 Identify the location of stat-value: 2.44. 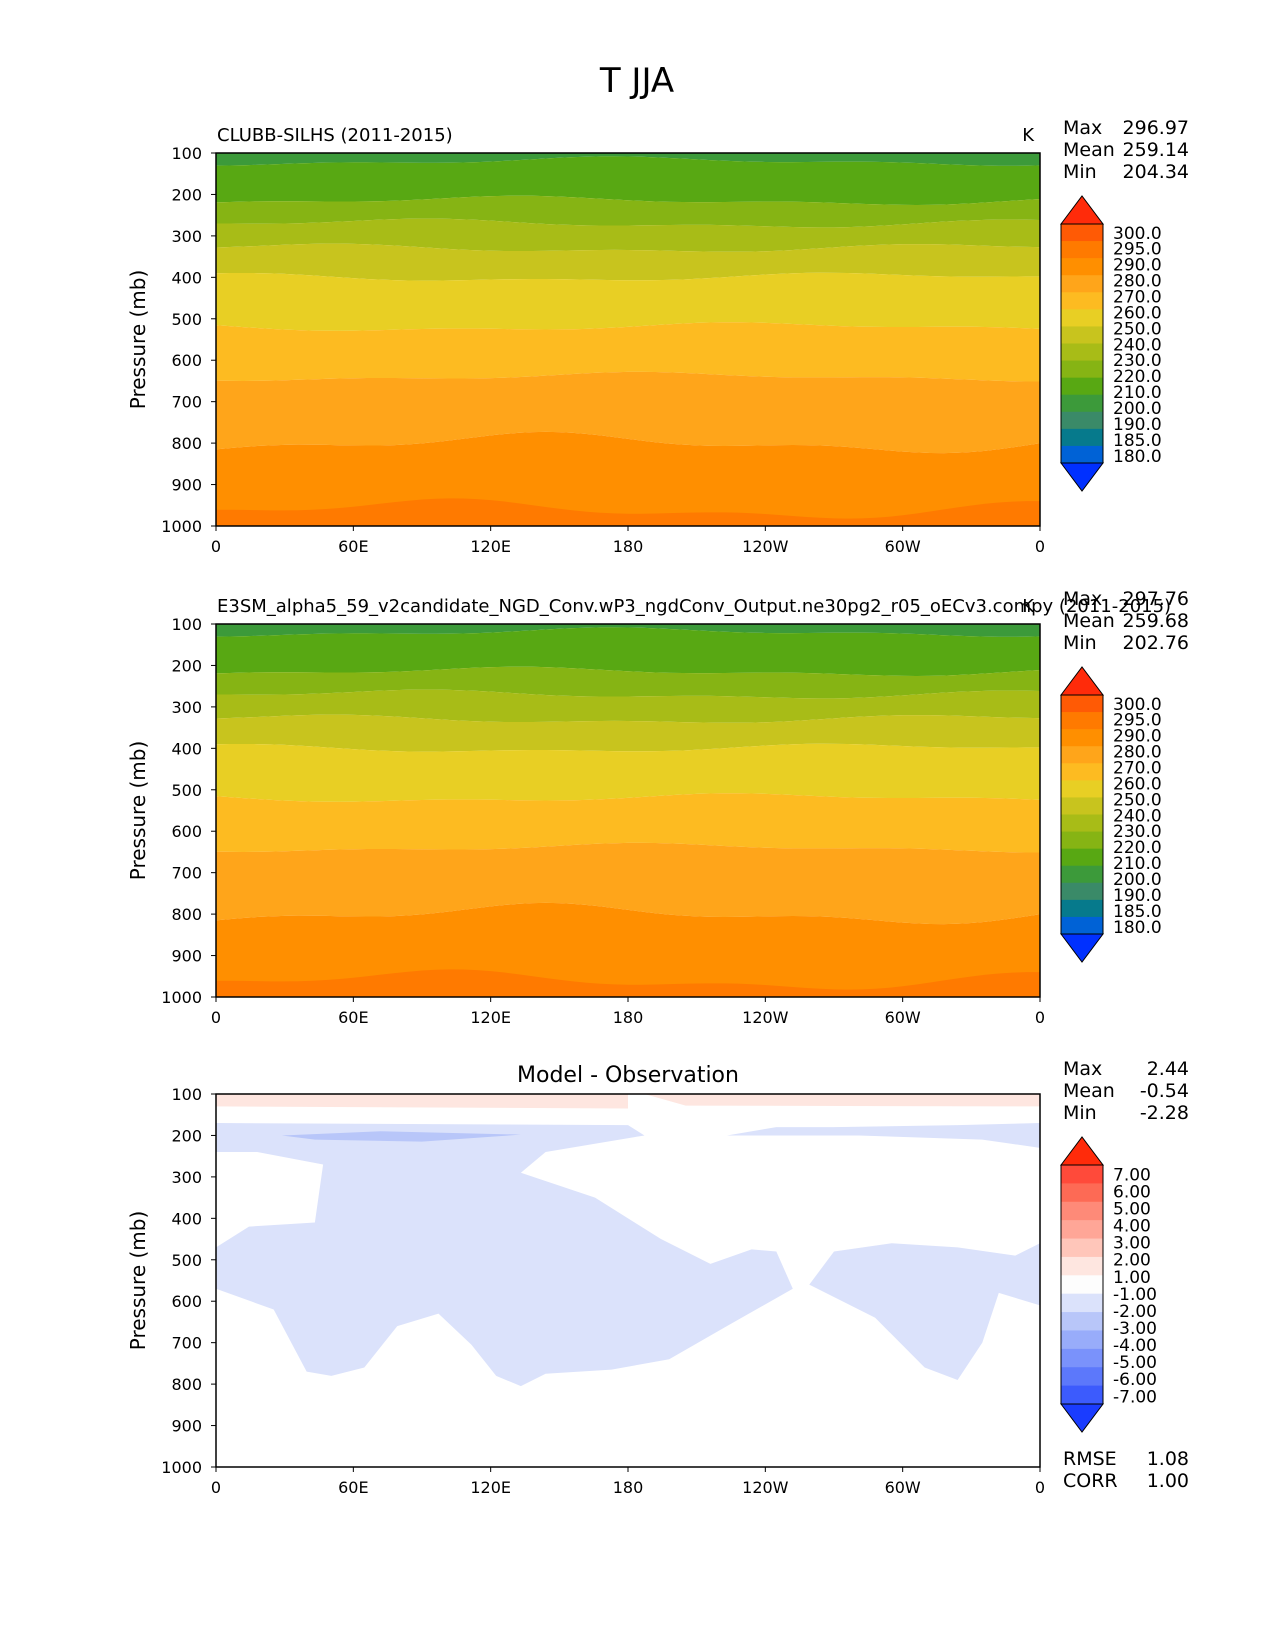
(1168, 1069).